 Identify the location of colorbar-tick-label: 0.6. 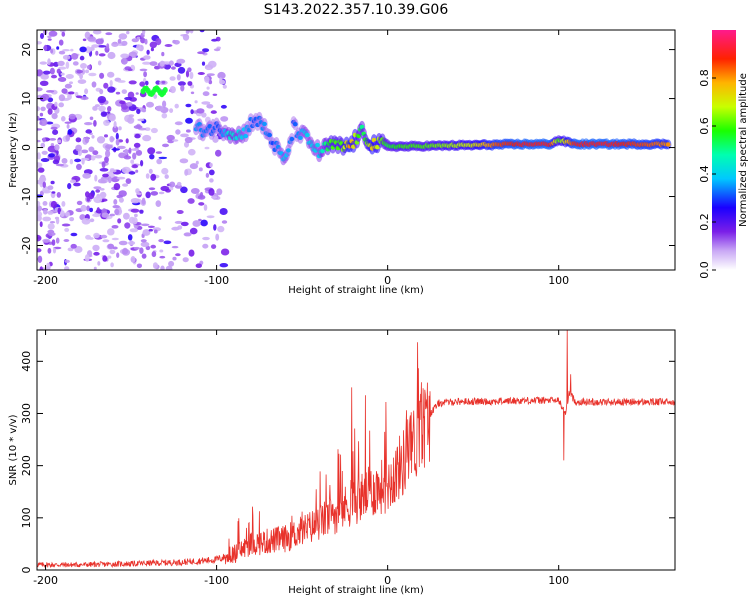
(704, 126).